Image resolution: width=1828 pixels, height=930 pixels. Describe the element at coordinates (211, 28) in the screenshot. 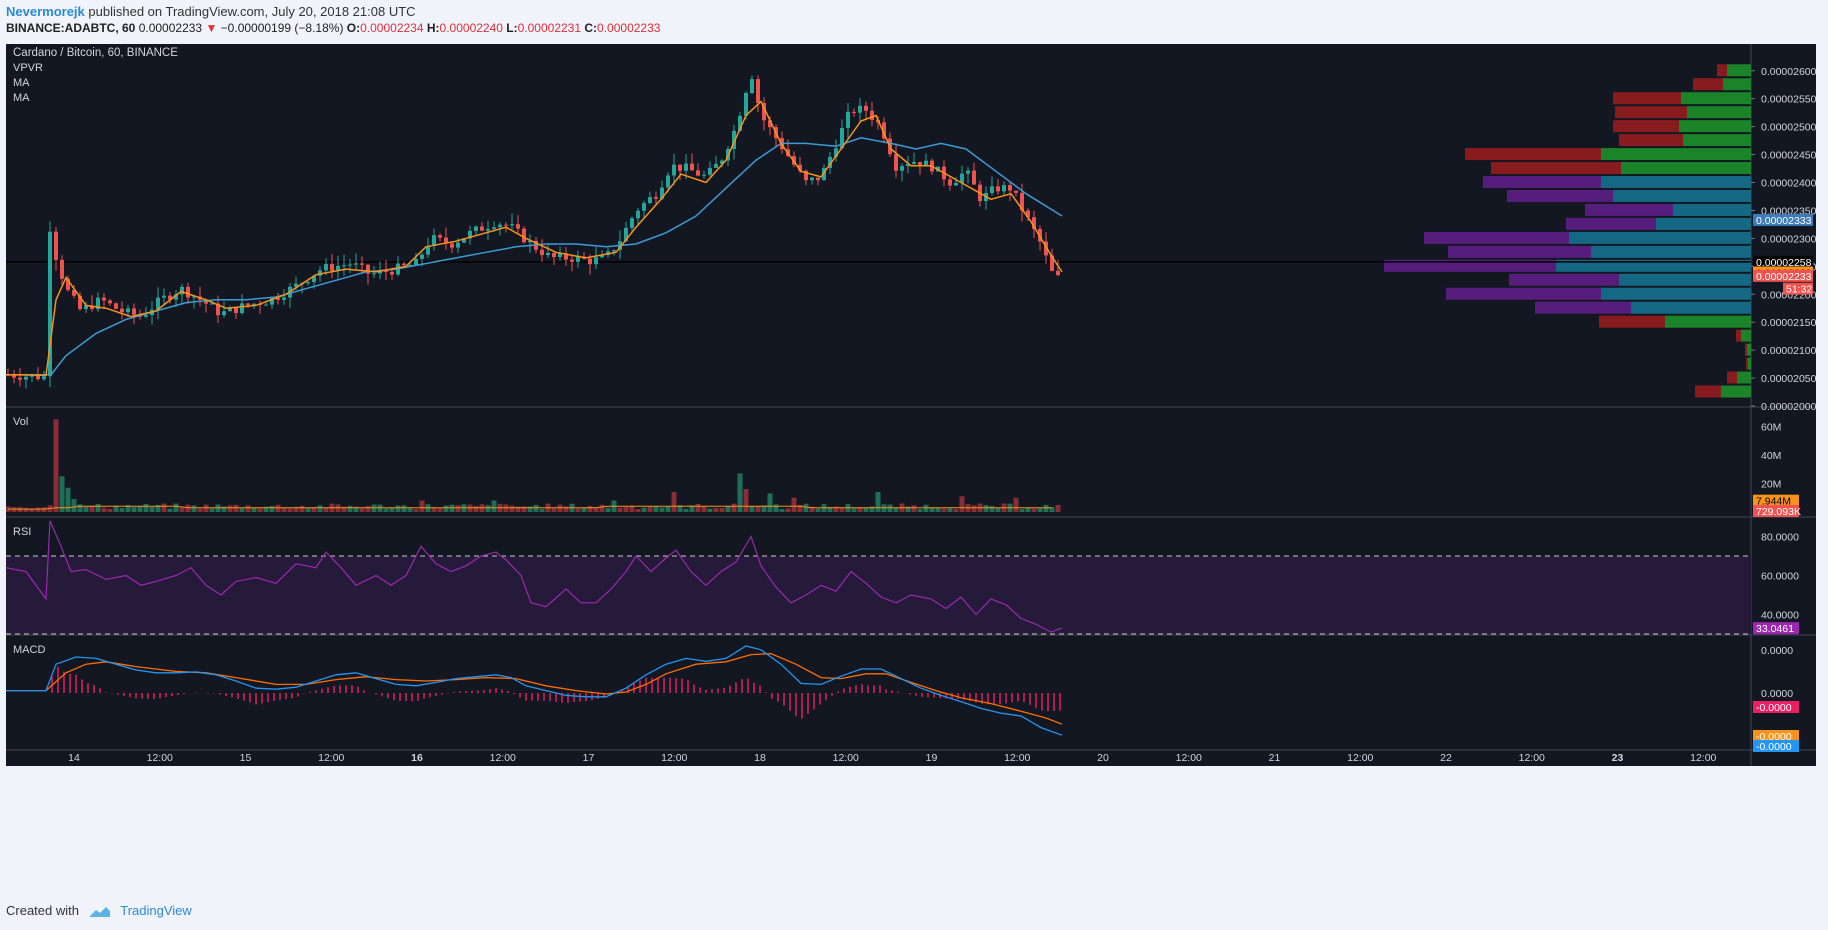

I see `down-arrow-icon: ▼` at that location.